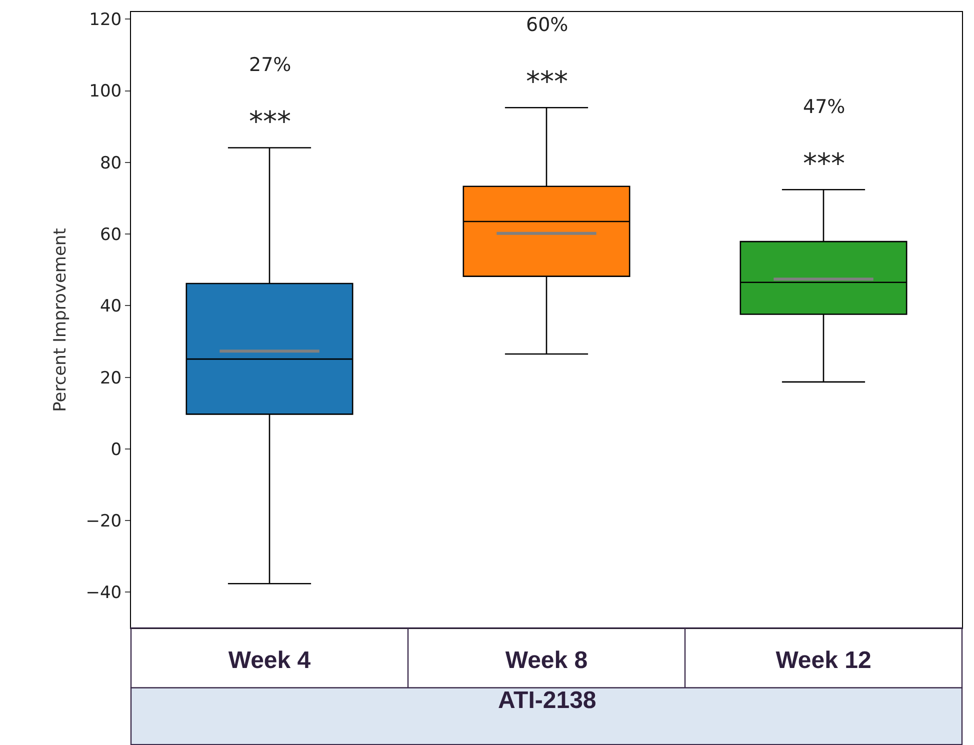  What do you see at coordinates (547, 700) in the screenshot?
I see `text: ATI-2138` at bounding box center [547, 700].